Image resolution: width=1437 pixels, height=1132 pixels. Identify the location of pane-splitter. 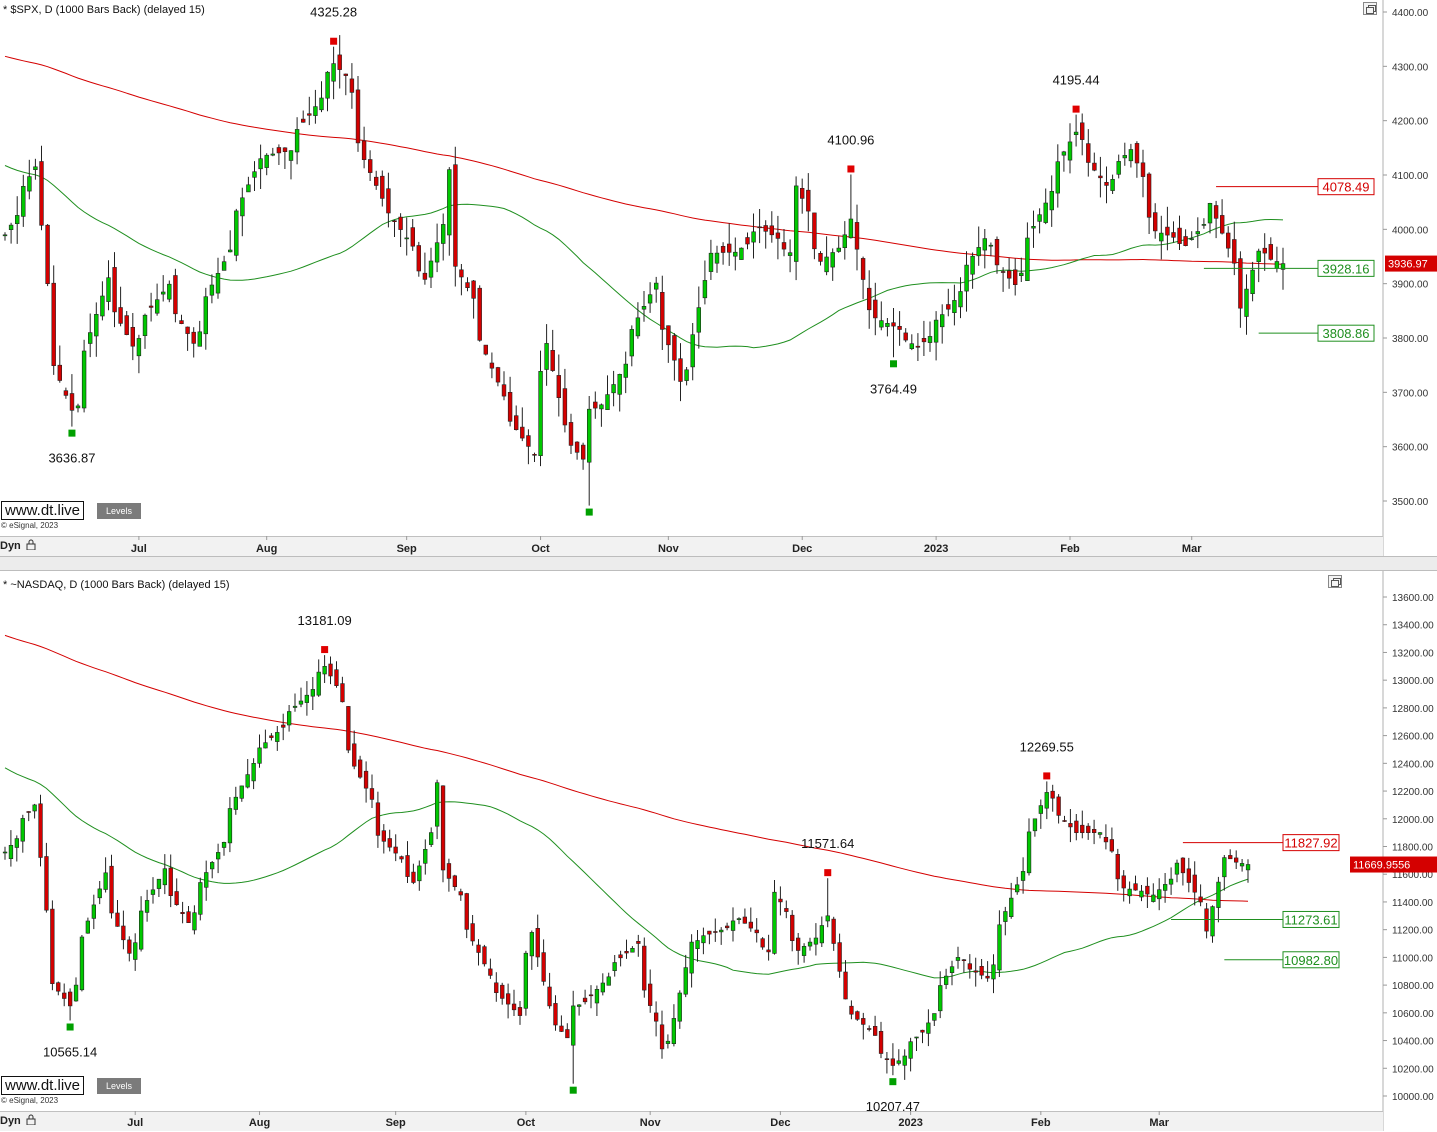
(718, 563).